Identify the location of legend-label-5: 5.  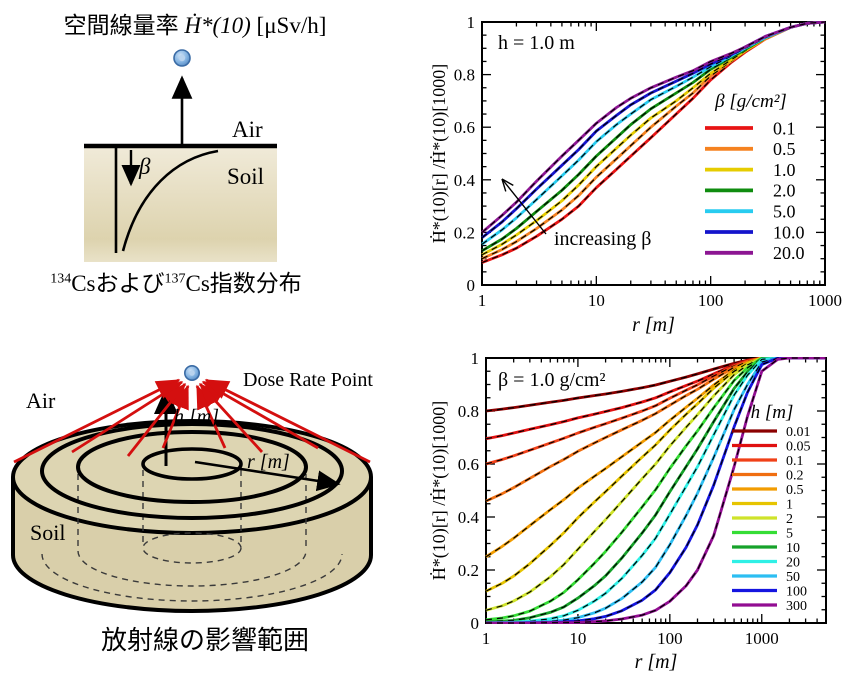
(789, 533).